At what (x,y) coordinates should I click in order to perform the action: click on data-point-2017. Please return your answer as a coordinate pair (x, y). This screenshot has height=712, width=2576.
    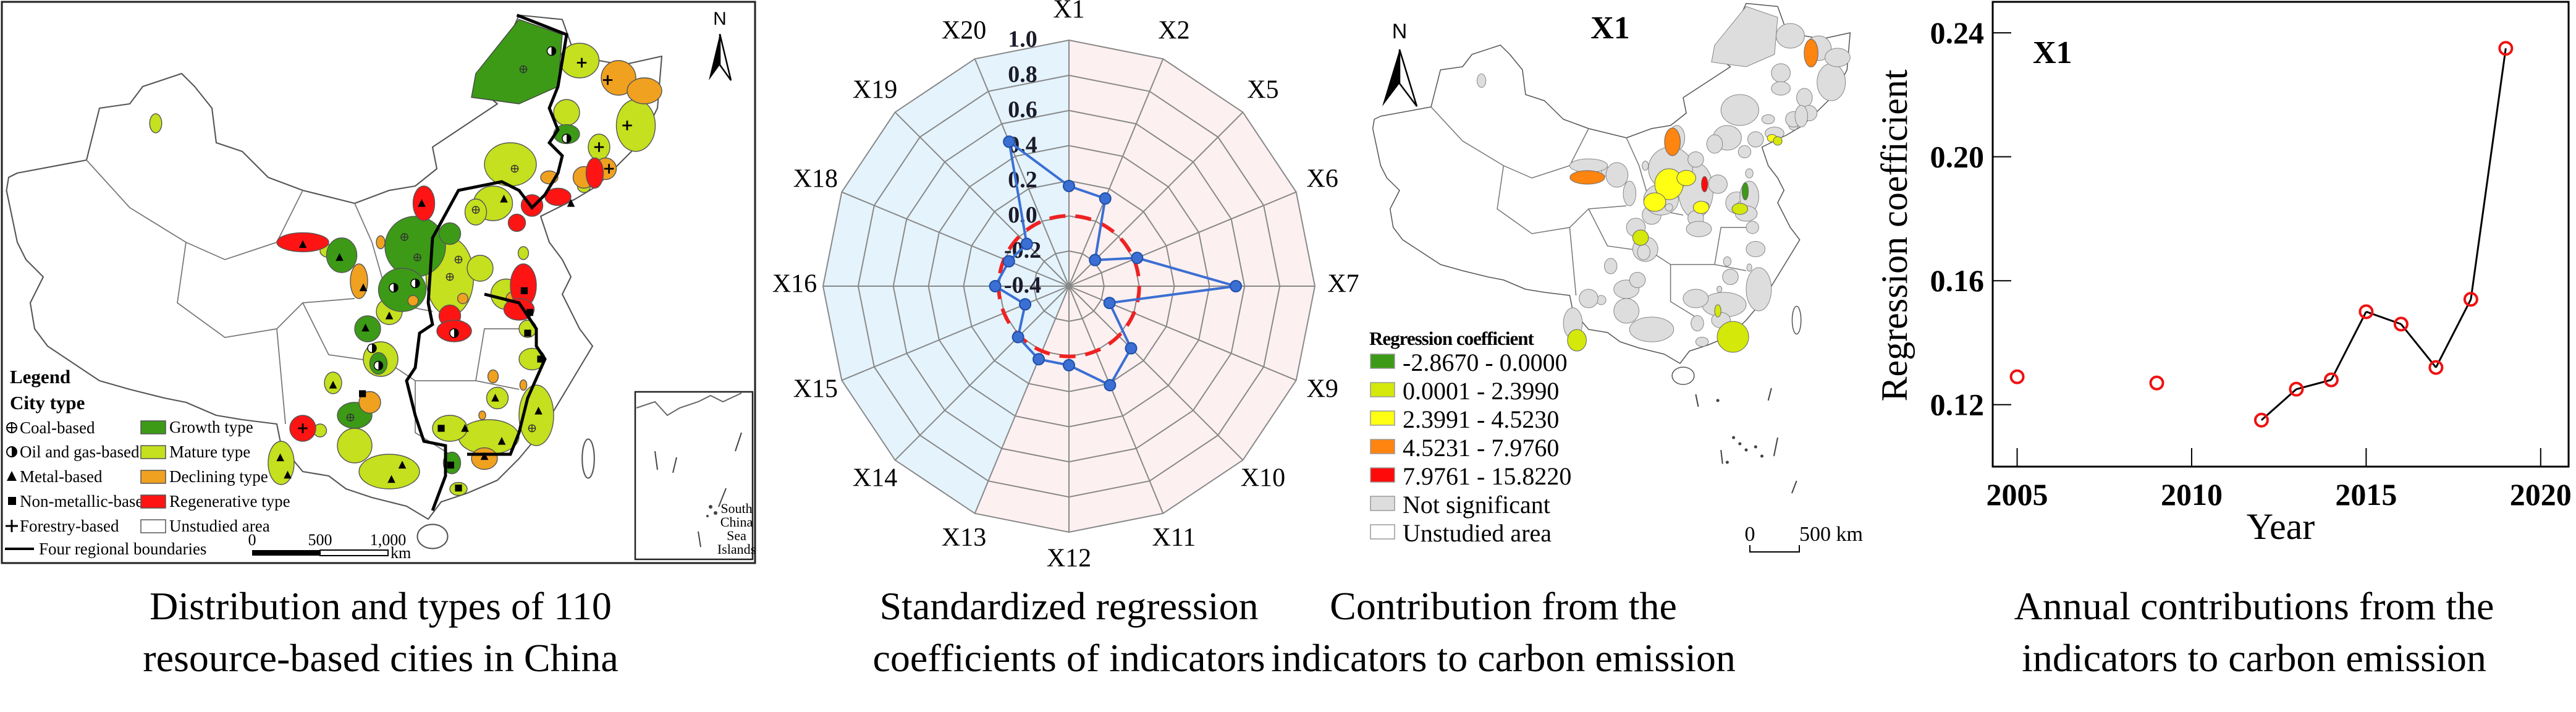
    Looking at the image, I should click on (2436, 367).